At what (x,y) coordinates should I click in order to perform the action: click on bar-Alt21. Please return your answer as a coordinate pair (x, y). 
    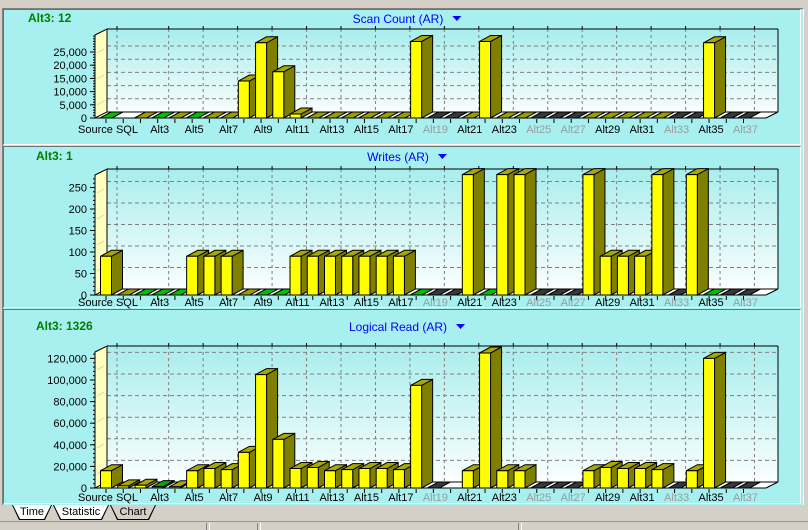
    Looking at the image, I should click on (473, 231).